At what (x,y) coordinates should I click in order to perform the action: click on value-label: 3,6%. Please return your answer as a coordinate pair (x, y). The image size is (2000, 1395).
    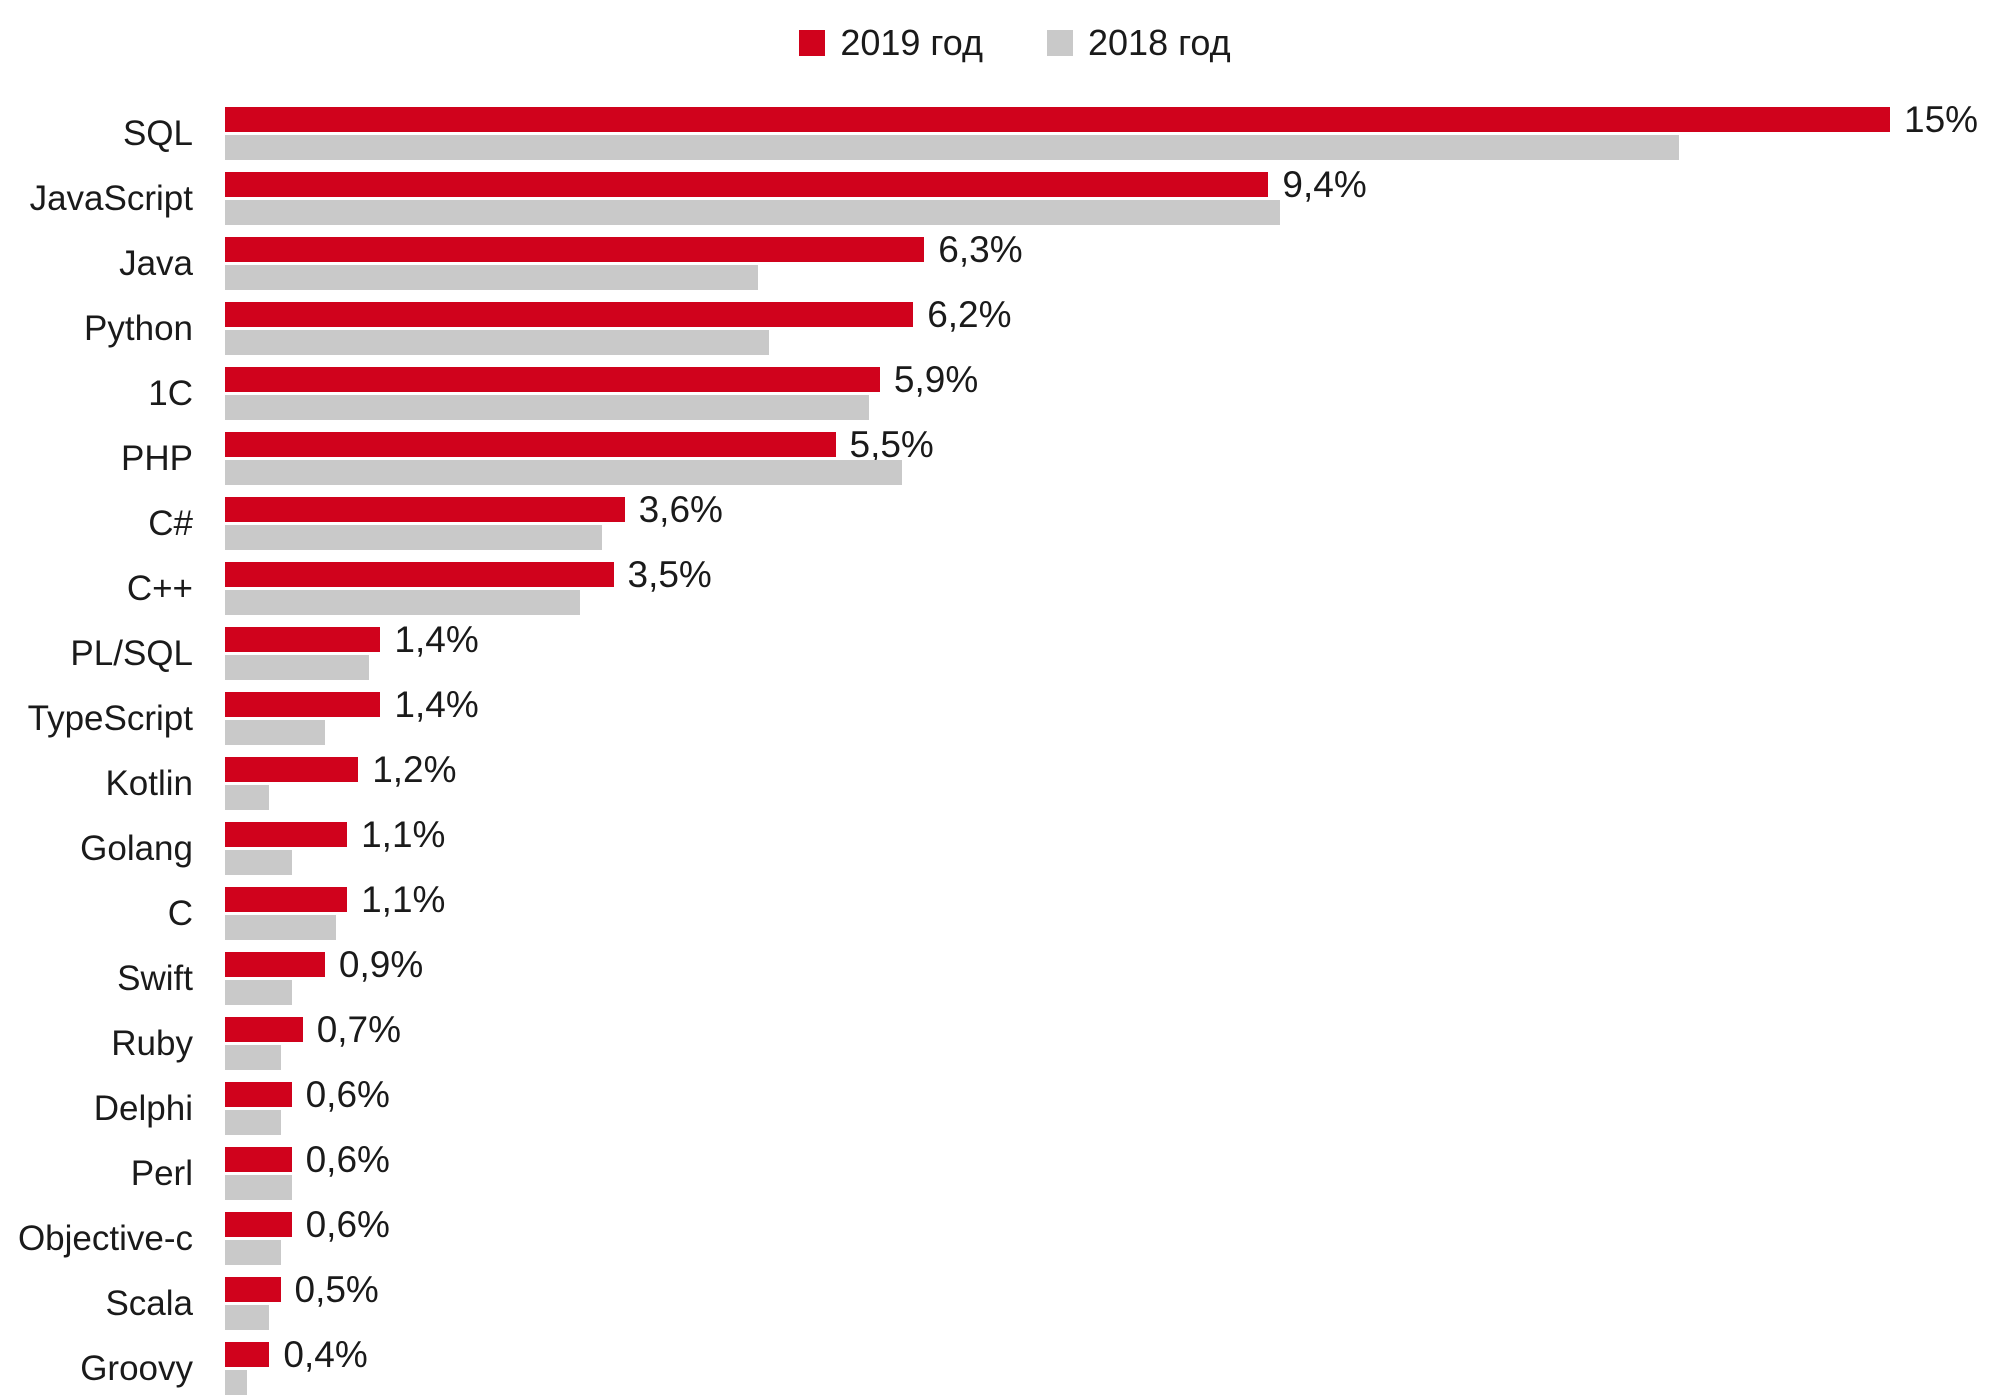
    Looking at the image, I should click on (680, 509).